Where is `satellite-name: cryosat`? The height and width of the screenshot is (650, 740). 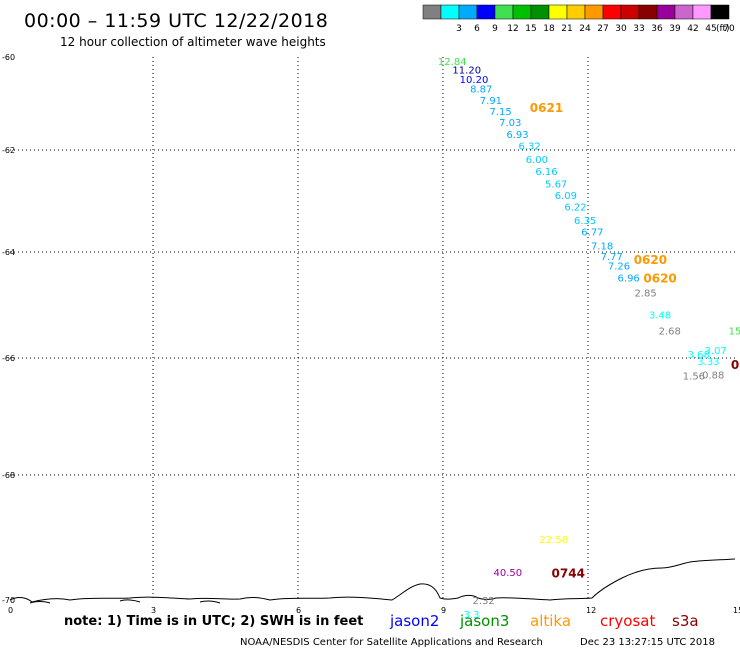 satellite-name: cryosat is located at coordinates (627, 621).